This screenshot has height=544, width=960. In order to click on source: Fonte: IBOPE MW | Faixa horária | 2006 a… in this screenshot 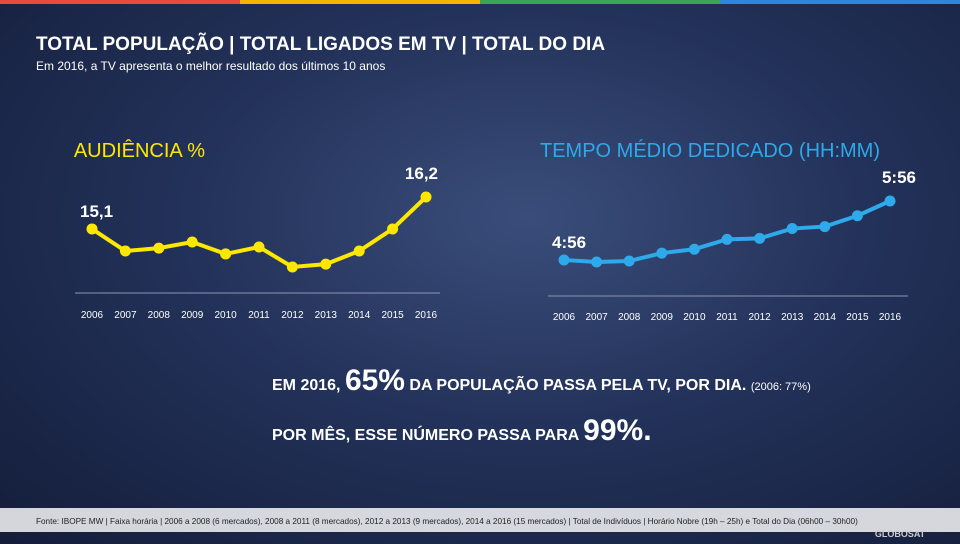, I will do `click(447, 521)`.